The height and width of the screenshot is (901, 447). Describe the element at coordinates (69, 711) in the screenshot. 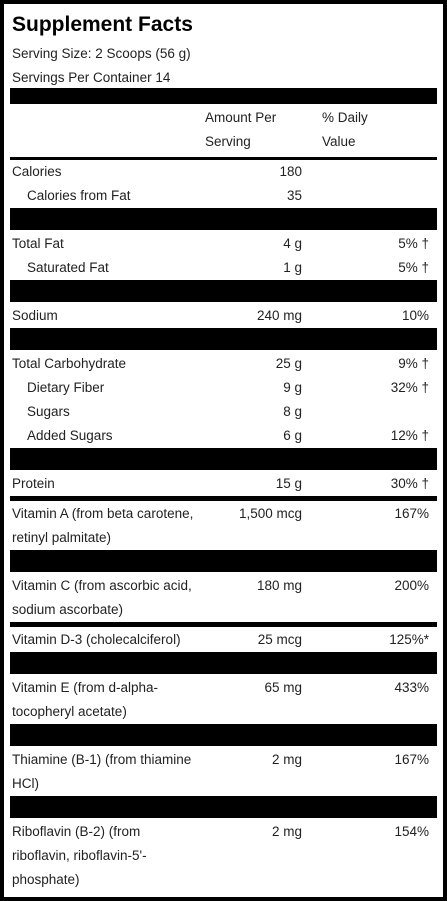

I see `nutrient-name-cont: tocopheryl acetate)` at that location.